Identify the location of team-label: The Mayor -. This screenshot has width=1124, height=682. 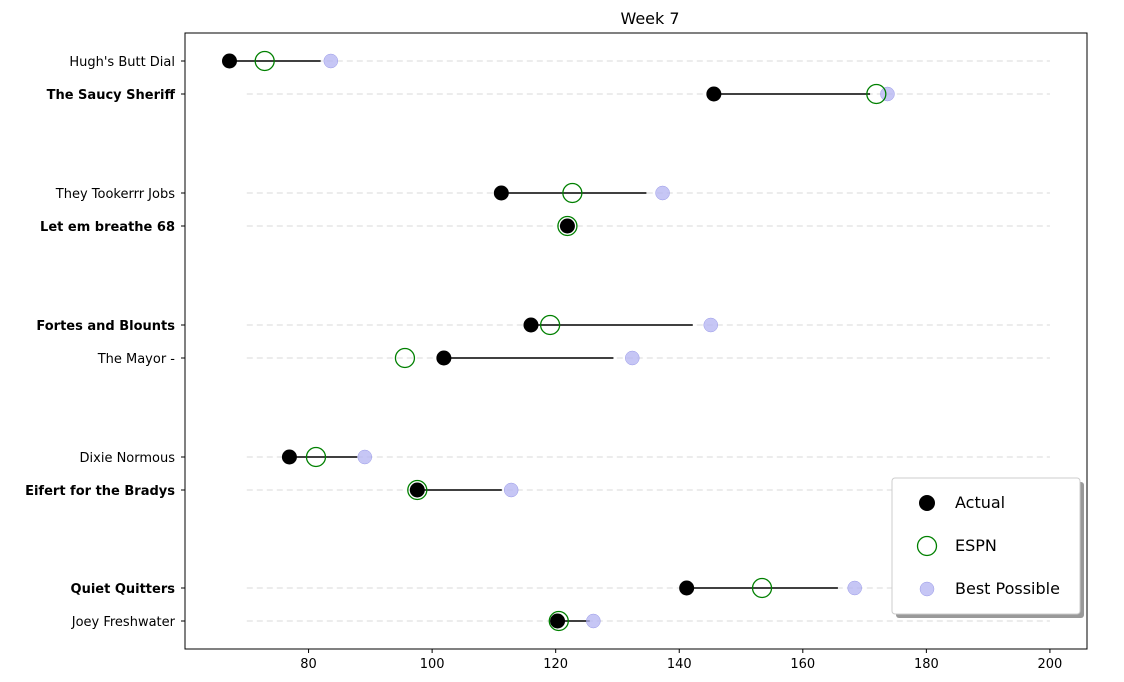
(136, 359).